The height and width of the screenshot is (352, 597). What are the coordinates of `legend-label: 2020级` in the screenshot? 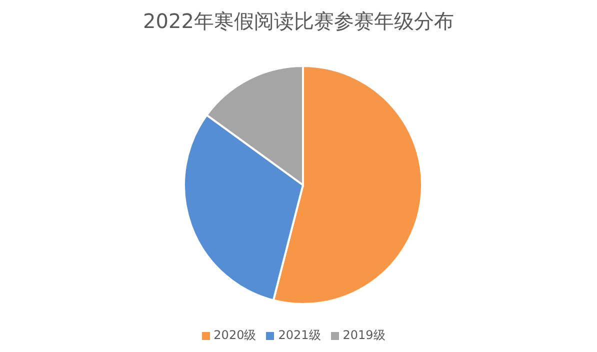 It's located at (235, 335).